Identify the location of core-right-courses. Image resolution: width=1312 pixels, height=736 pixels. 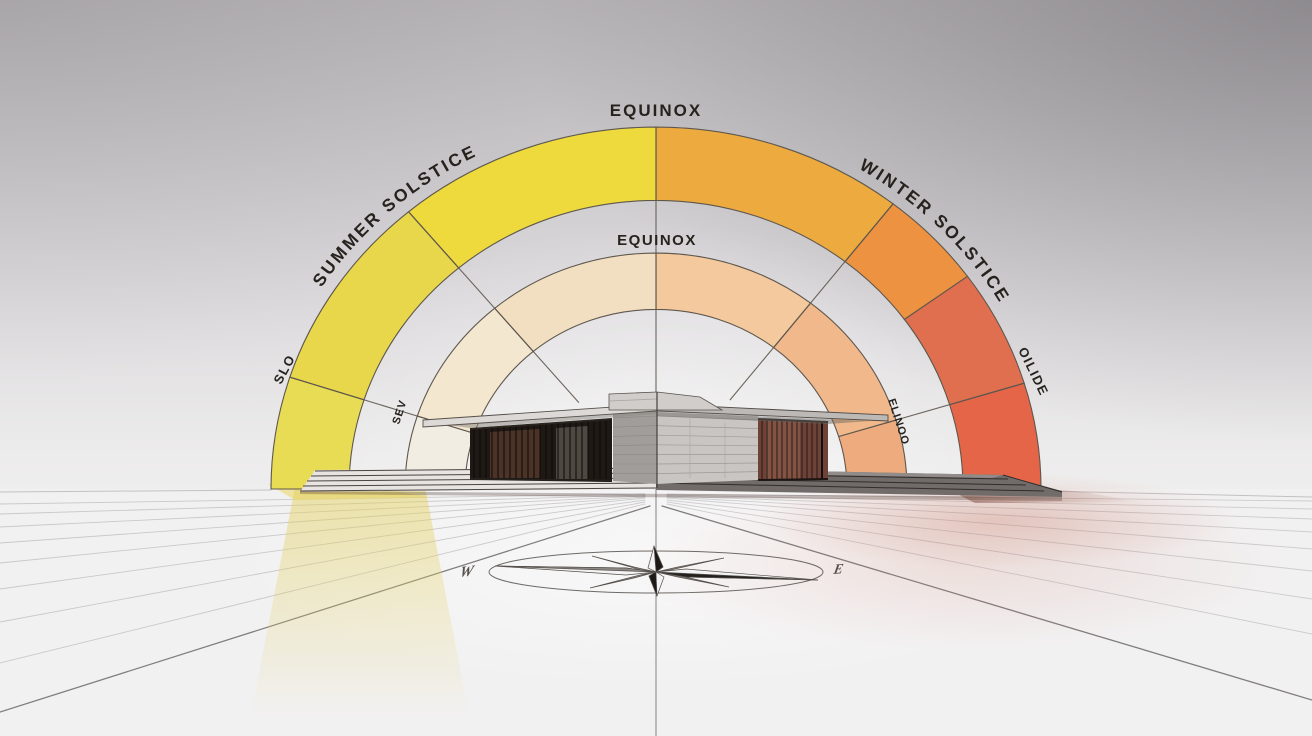
(707, 446).